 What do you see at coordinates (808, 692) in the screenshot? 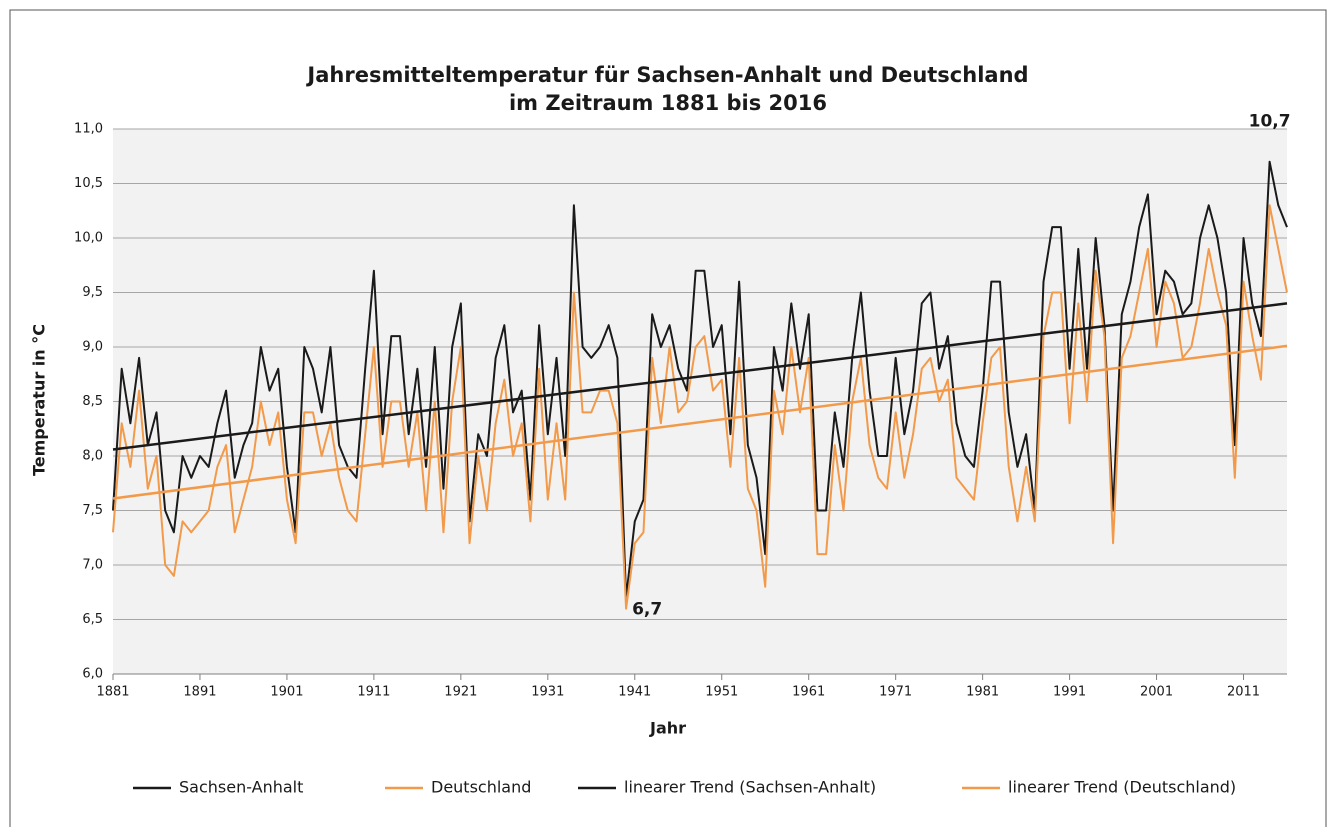
I see `x-tick-label: 1961` at bounding box center [808, 692].